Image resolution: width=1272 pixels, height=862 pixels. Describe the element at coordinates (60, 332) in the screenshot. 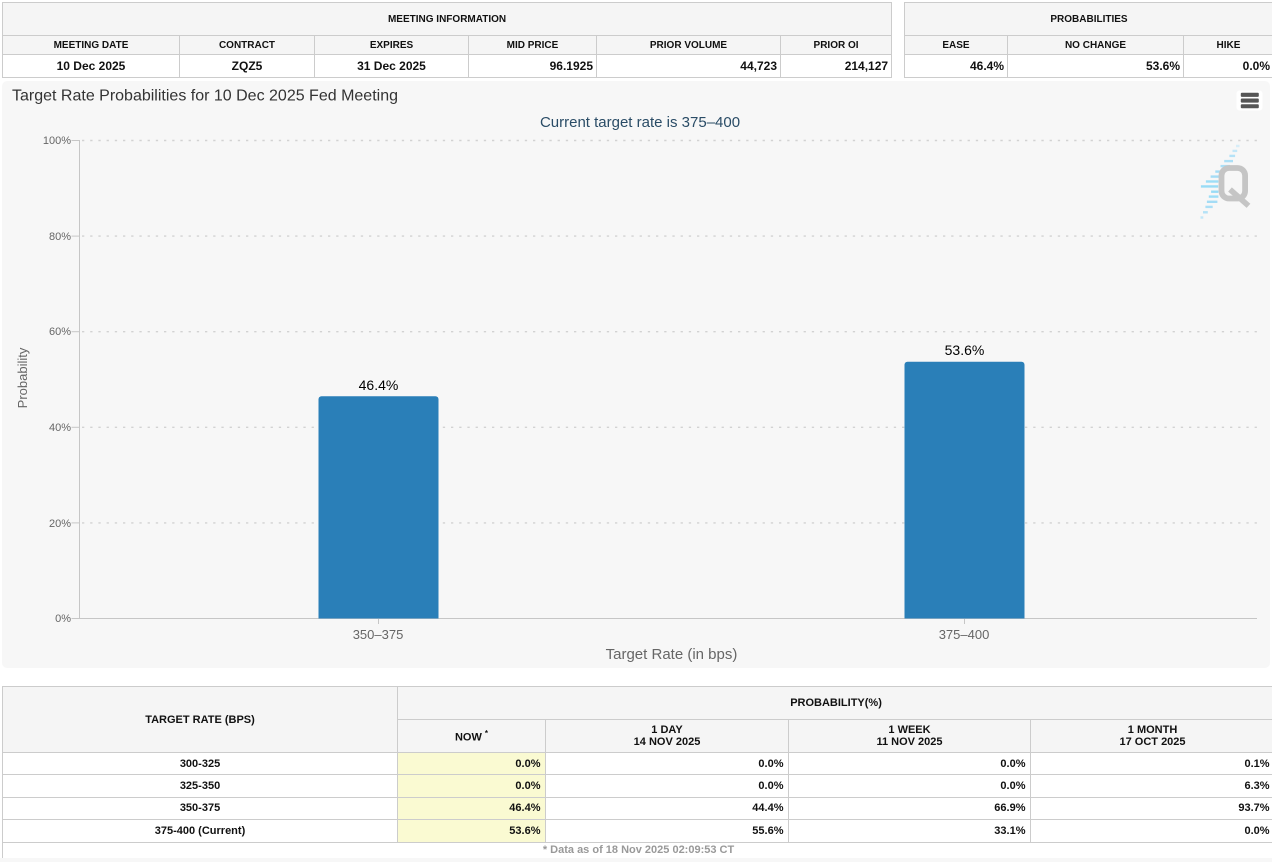

I see `svg-text: 60%` at that location.